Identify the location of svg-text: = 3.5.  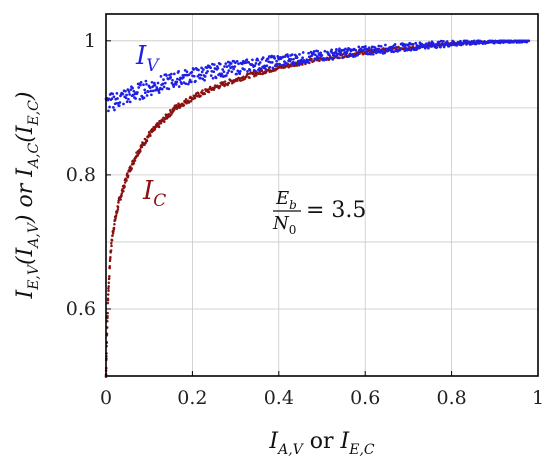
(336, 210).